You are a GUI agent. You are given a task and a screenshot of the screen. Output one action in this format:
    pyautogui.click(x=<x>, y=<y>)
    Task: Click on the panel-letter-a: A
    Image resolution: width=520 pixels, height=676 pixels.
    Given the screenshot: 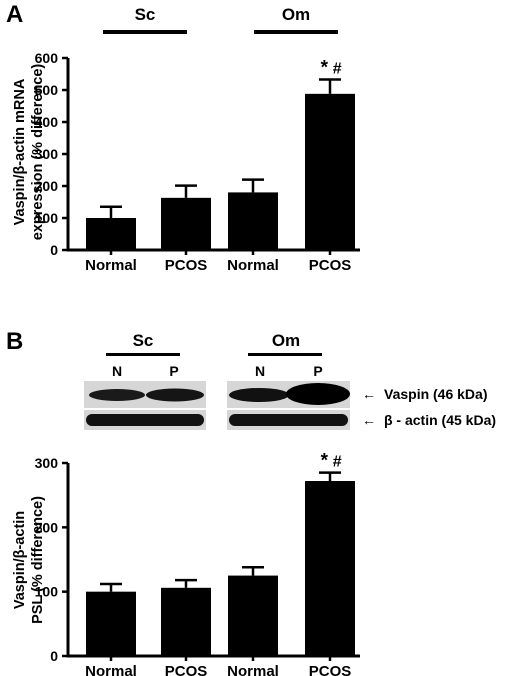 What is the action you would take?
    pyautogui.click(x=14, y=14)
    